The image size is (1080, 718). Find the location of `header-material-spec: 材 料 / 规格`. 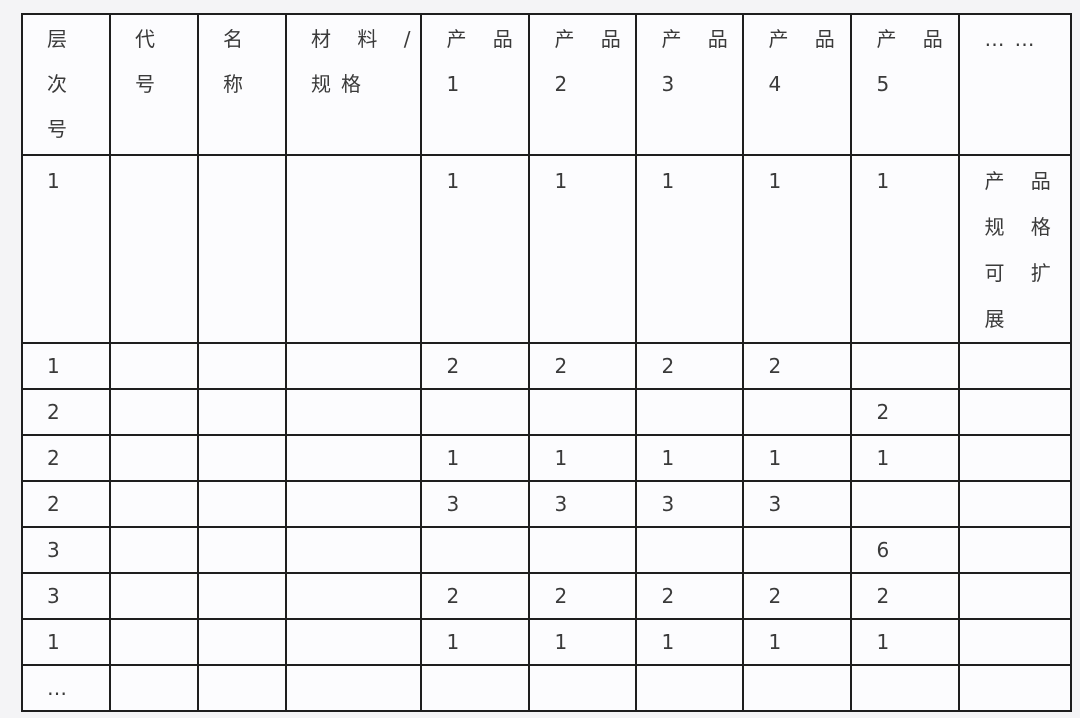

header-material-spec: 材 料 / 规格 is located at coordinates (353, 84).